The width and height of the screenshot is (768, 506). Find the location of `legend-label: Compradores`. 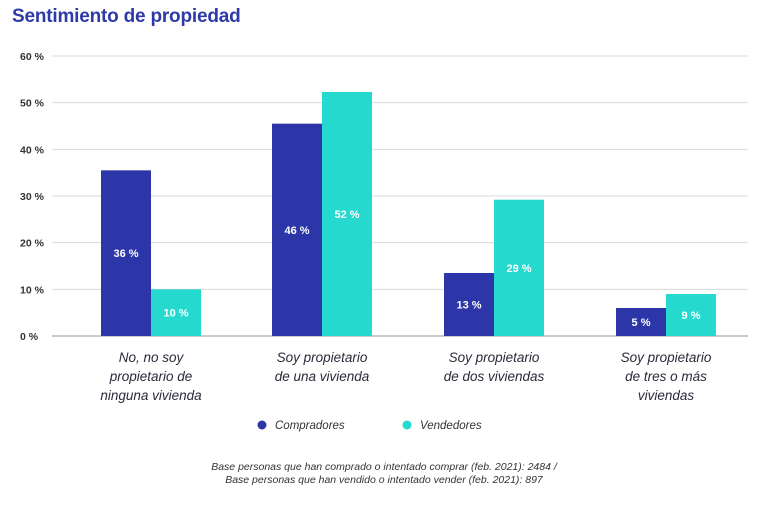

legend-label: Compradores is located at coordinates (310, 426).